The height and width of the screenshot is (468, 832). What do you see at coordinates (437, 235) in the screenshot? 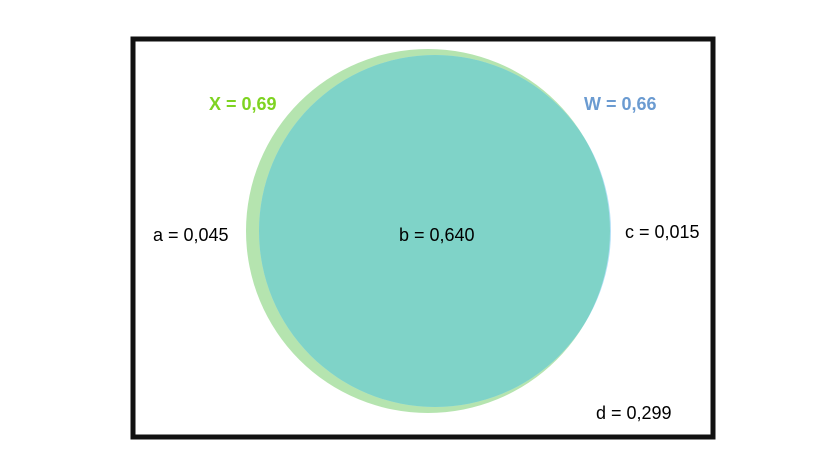
I see `region-b-label: b = 0,640` at bounding box center [437, 235].